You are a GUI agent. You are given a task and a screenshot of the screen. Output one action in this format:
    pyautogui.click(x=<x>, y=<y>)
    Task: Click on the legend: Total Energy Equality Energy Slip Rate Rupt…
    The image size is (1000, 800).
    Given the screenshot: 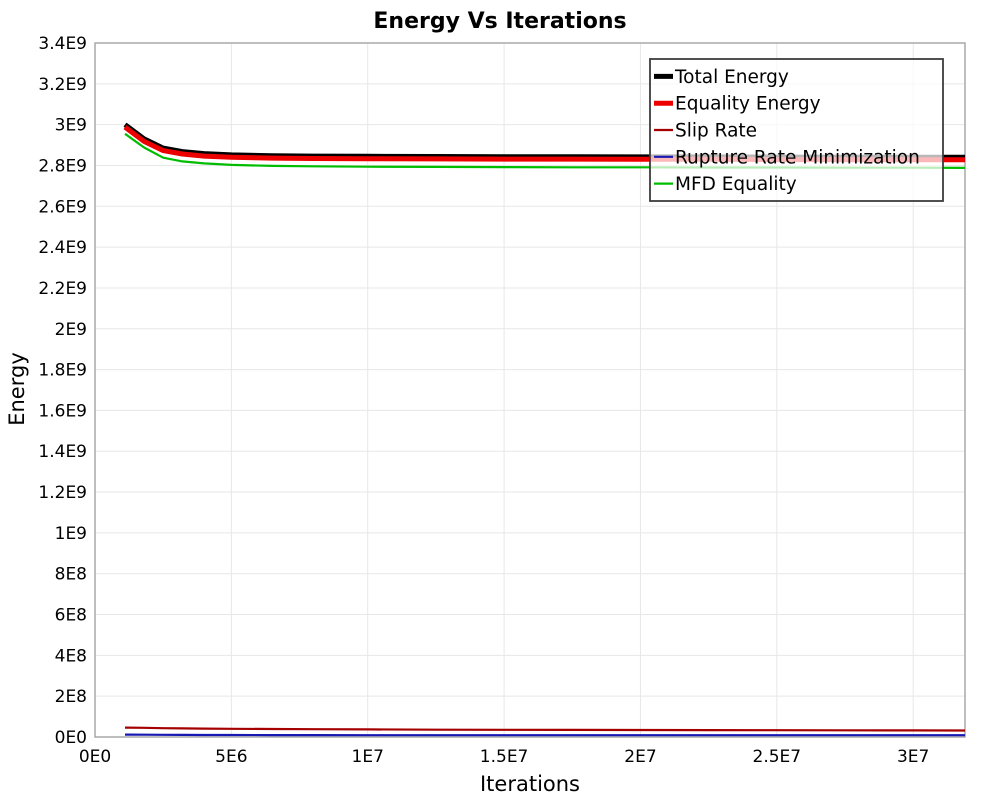 What is the action you would take?
    pyautogui.click(x=796, y=130)
    